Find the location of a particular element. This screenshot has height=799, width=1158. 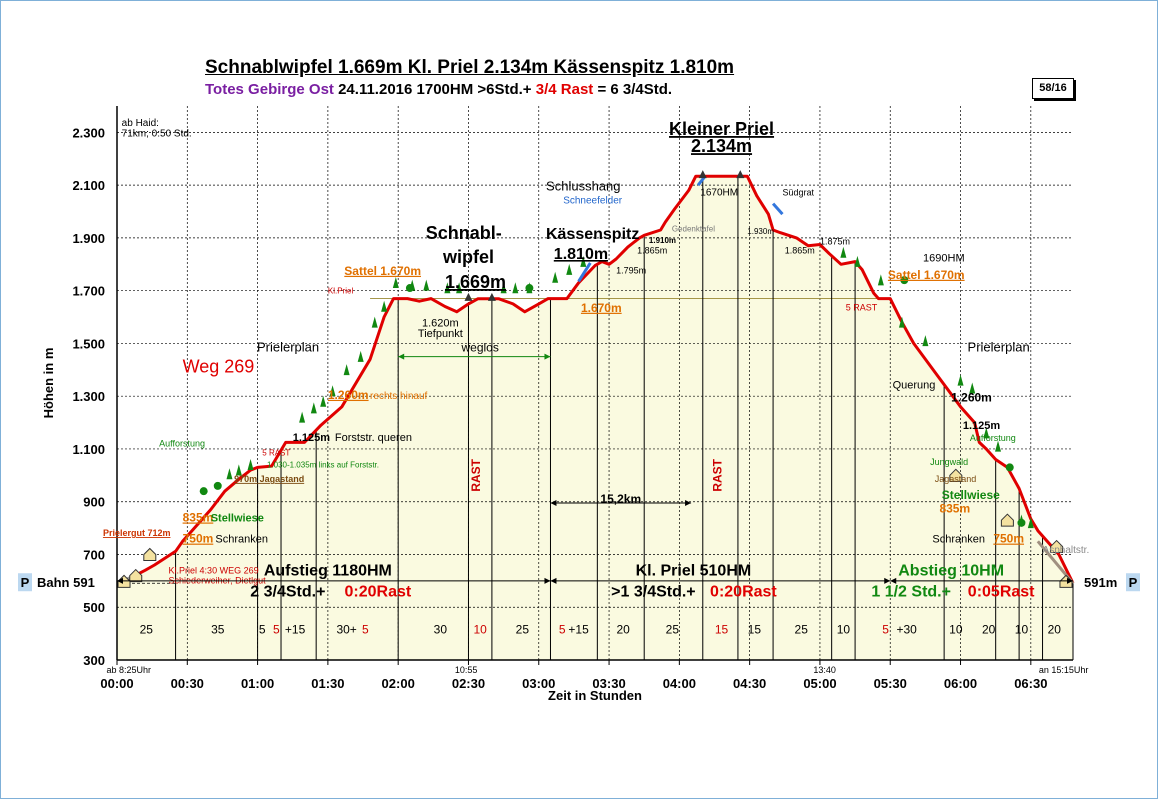

annotation-label: Schnabl- is located at coordinates (464, 233).